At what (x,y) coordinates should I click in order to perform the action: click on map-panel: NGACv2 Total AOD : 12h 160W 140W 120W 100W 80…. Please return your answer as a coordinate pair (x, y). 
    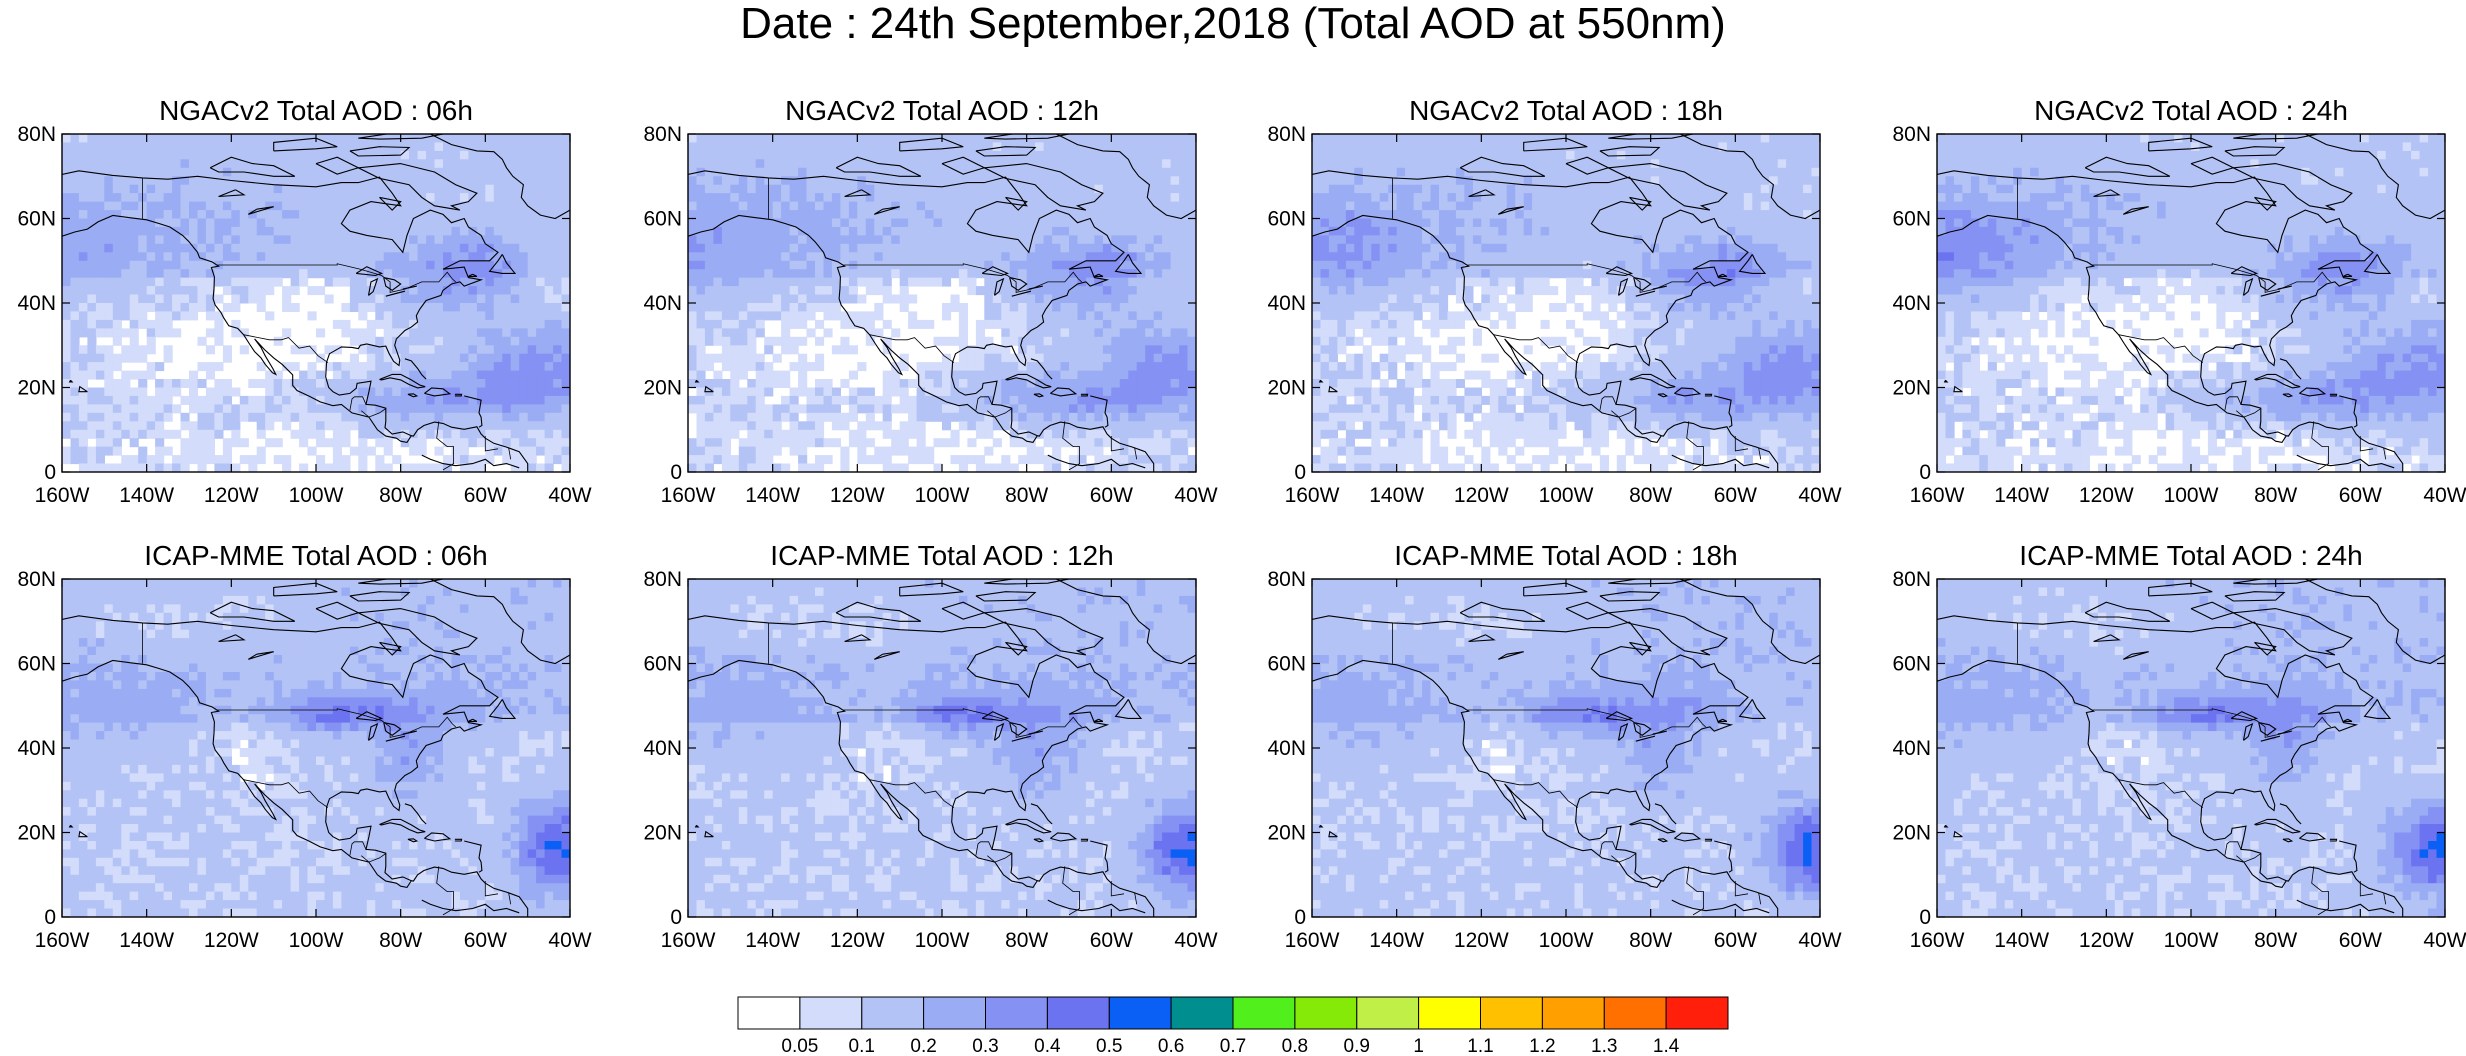
    Looking at the image, I should click on (930, 301).